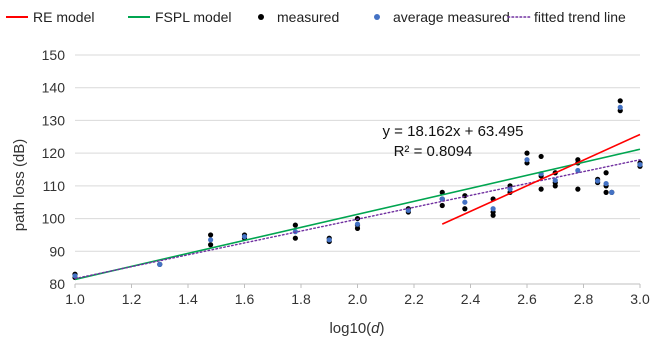 Image resolution: width=667 pixels, height=340 pixels. Describe the element at coordinates (75, 299) in the screenshot. I see `x-tick-label: 1.0` at that location.